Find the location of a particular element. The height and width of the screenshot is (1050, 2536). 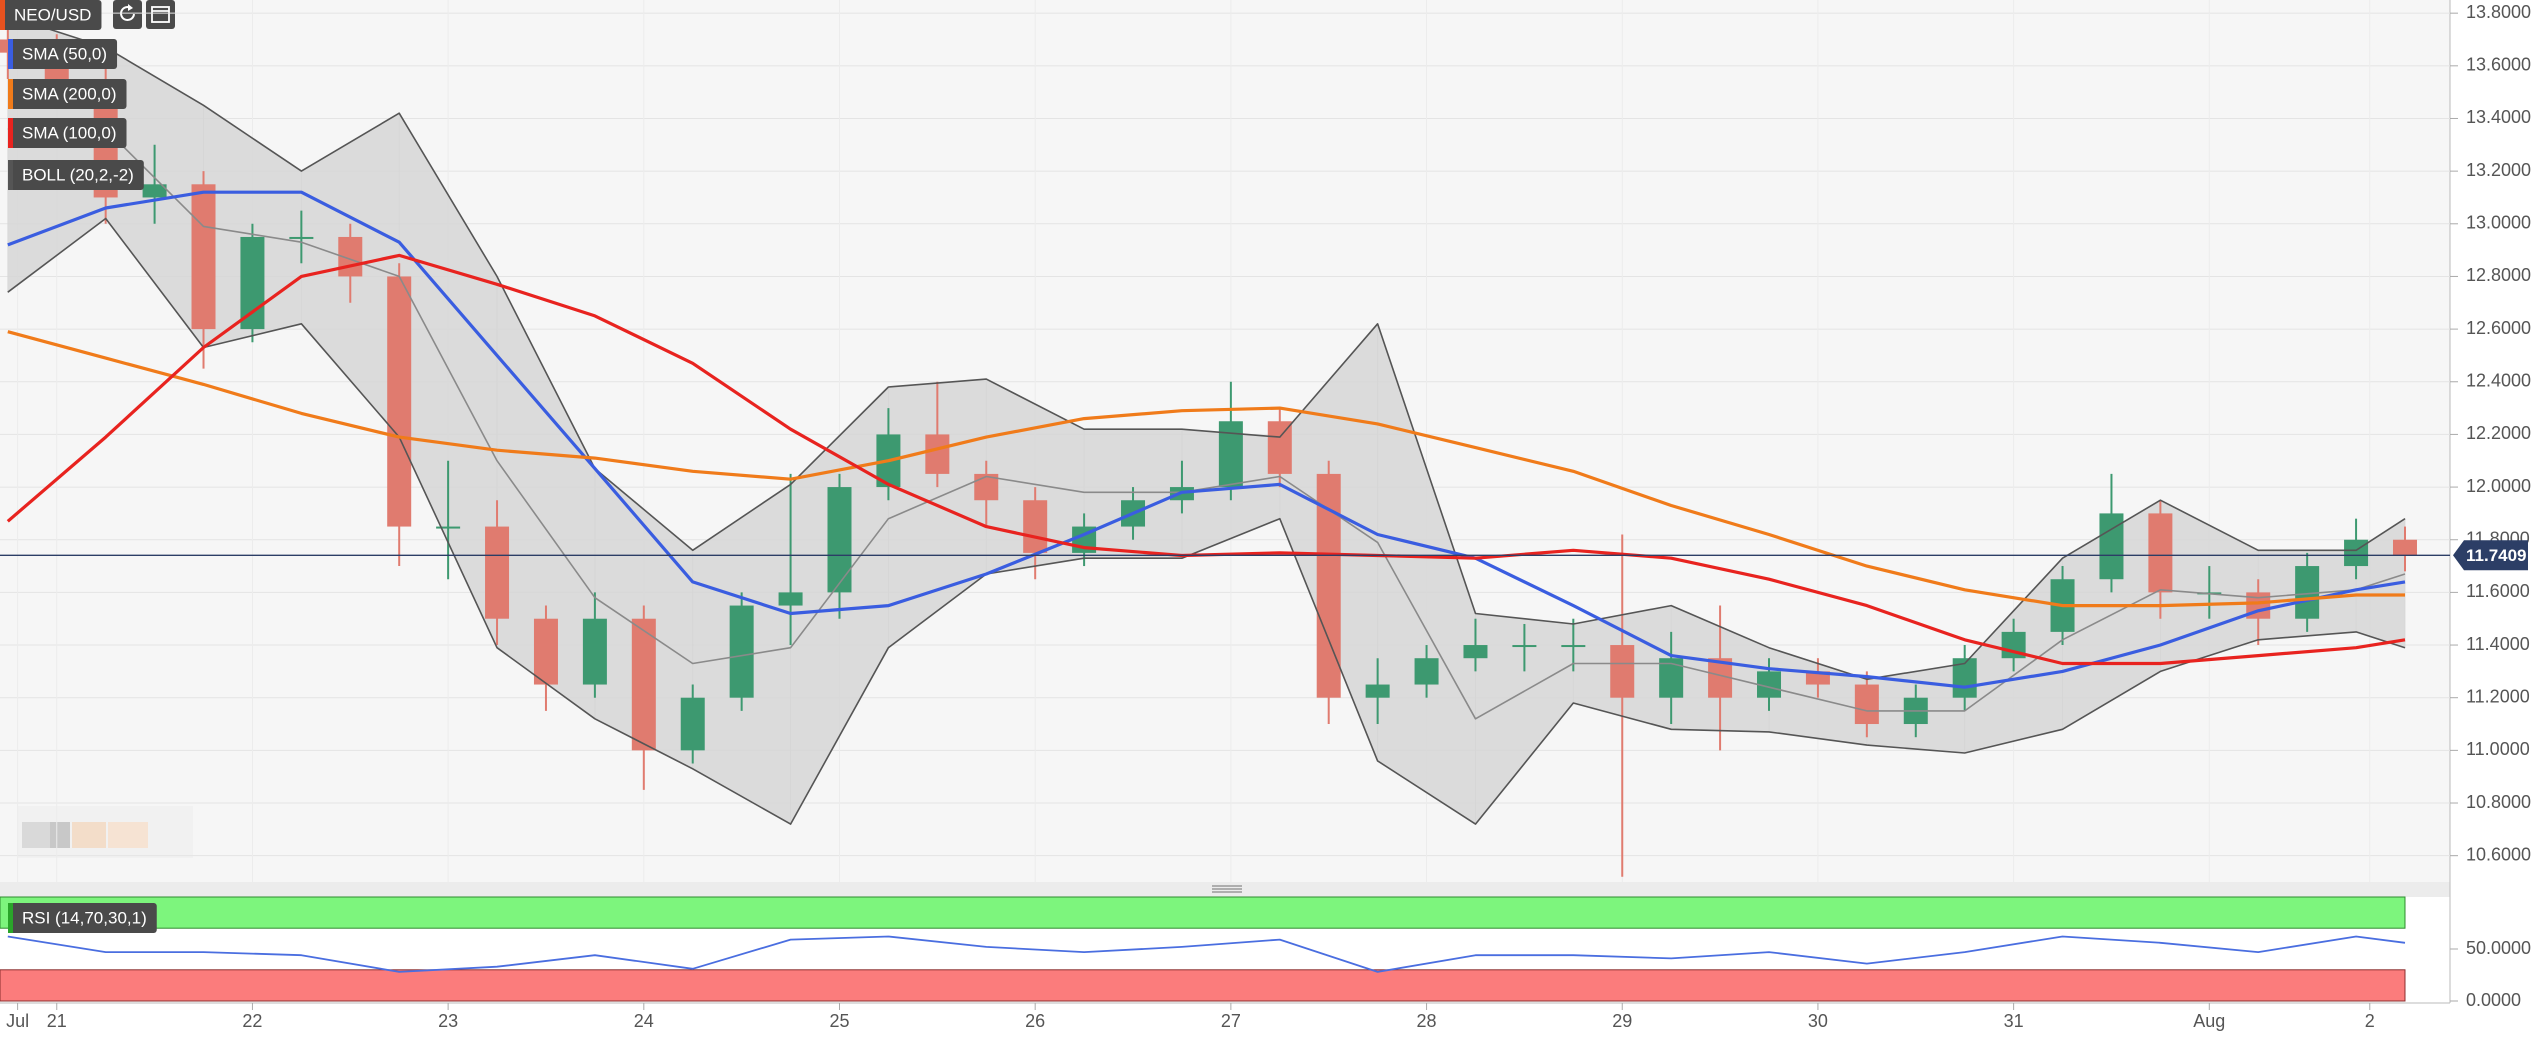

y-tick-label: 13.2000 is located at coordinates (2498, 170).